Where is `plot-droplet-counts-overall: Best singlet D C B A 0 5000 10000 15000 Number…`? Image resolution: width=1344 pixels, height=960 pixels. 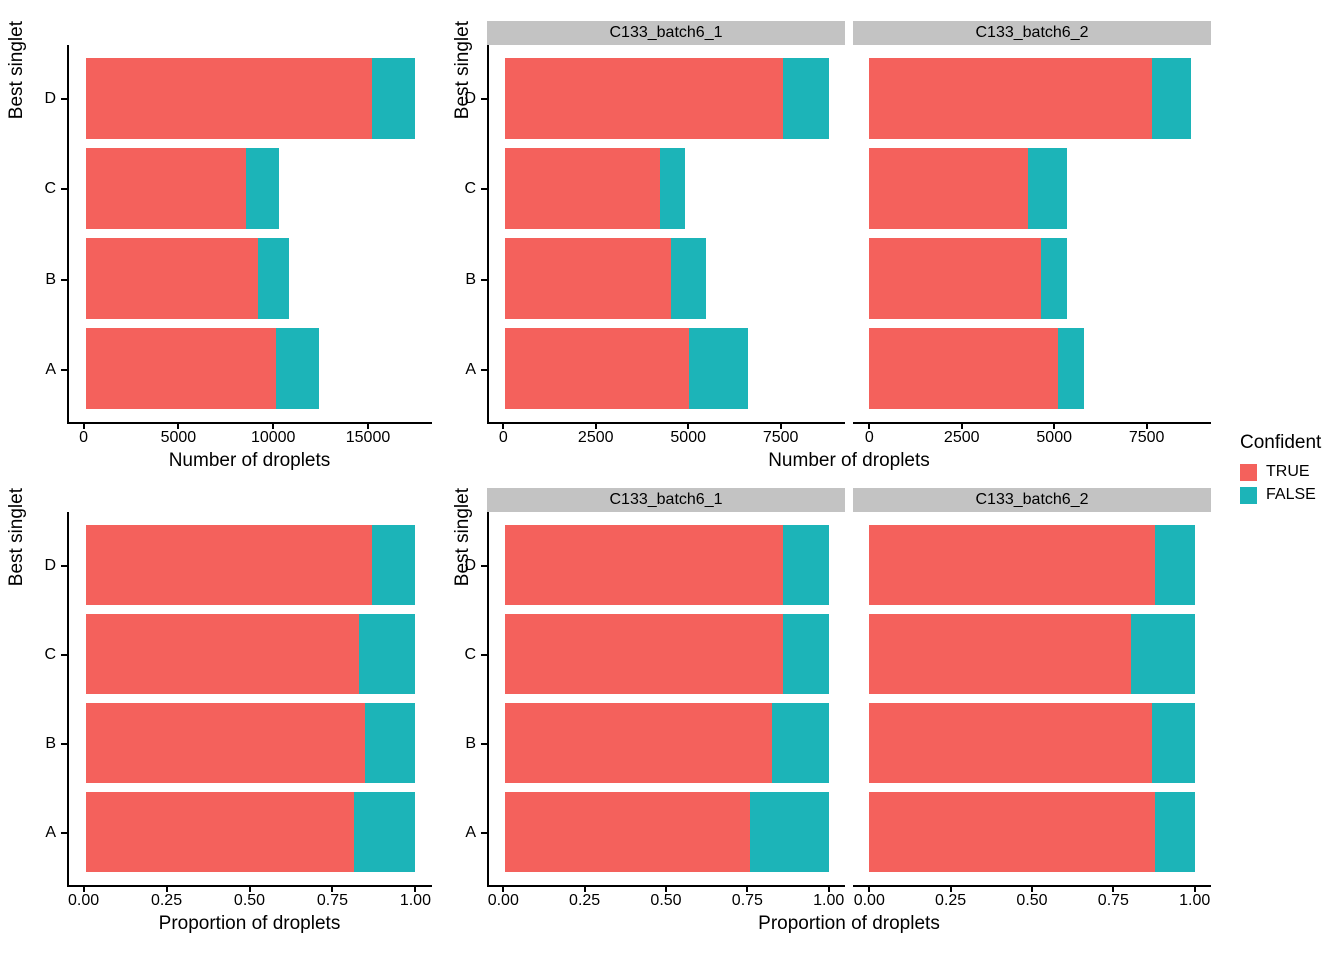 plot-droplet-counts-overall: Best singlet D C B A 0 5000 10000 15000 Number… is located at coordinates (219, 246).